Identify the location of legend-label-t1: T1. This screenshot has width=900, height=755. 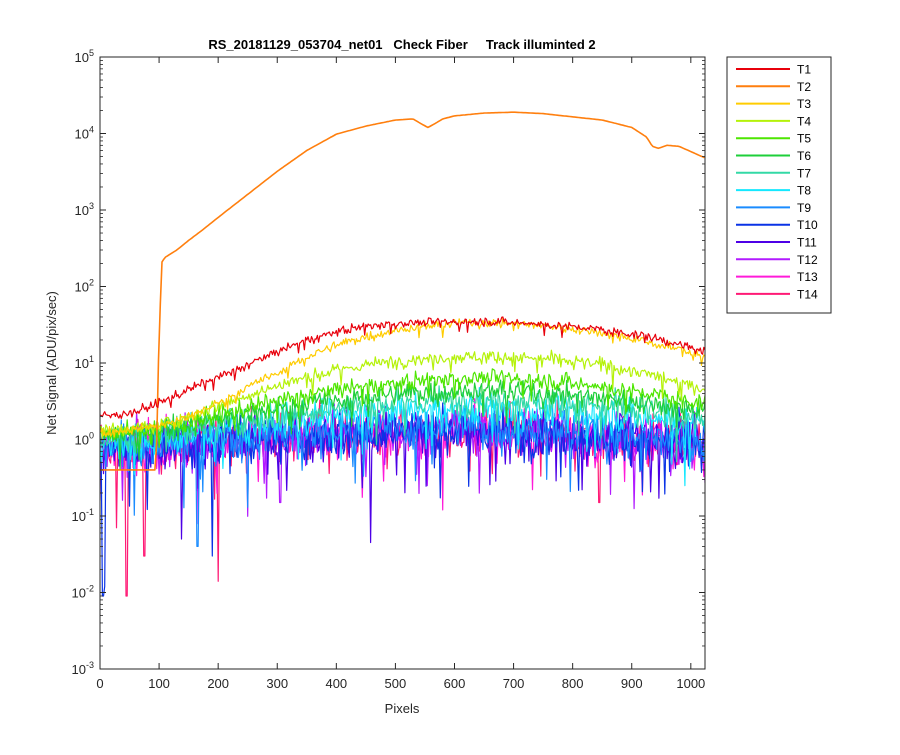
(804, 70).